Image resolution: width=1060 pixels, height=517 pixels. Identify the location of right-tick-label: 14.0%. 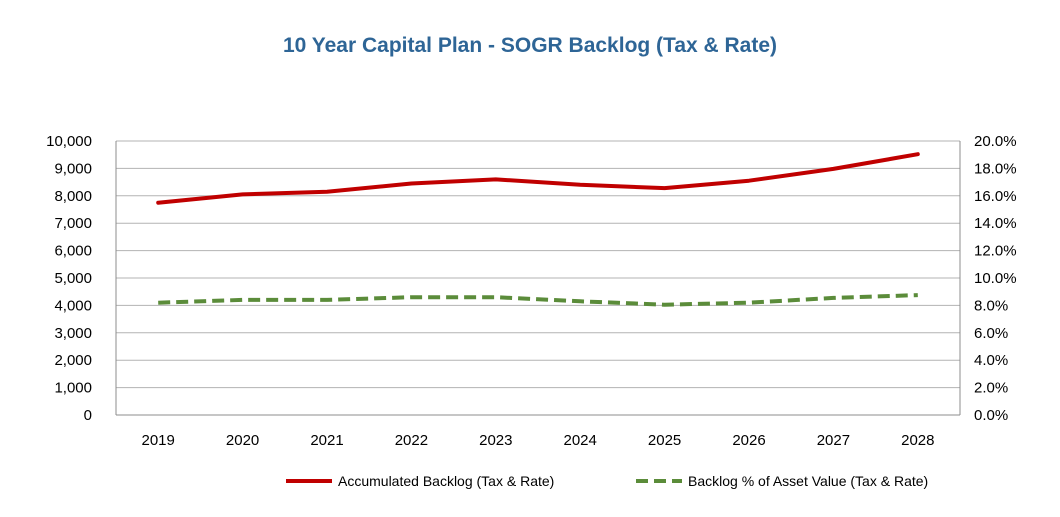
(995, 223).